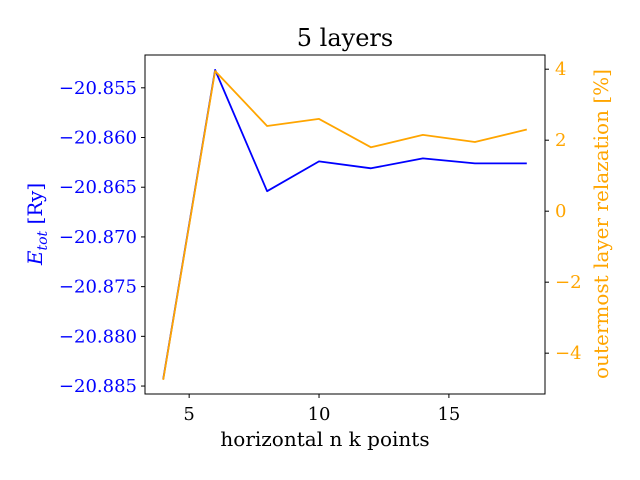 Image resolution: width=640 pixels, height=480 pixels. I want to click on x-tick-label: 10, so click(319, 414).